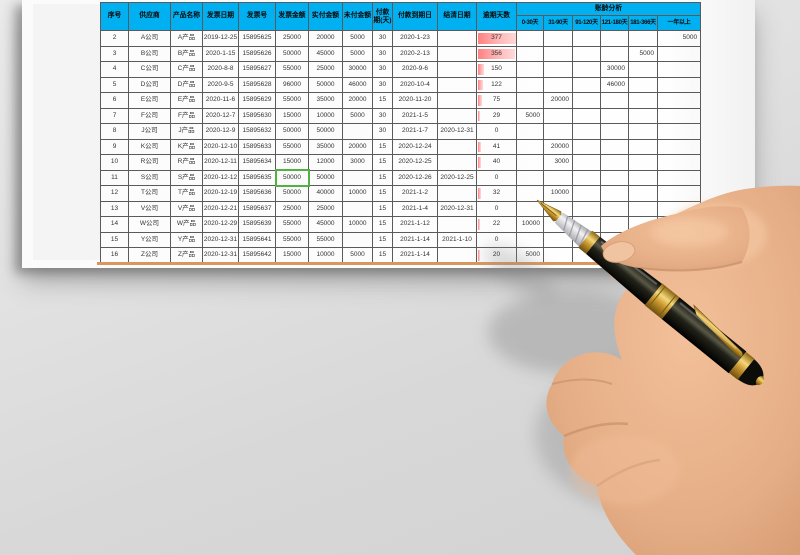 This screenshot has width=800, height=555. I want to click on cell-invoice-no: 15895637, so click(257, 208).